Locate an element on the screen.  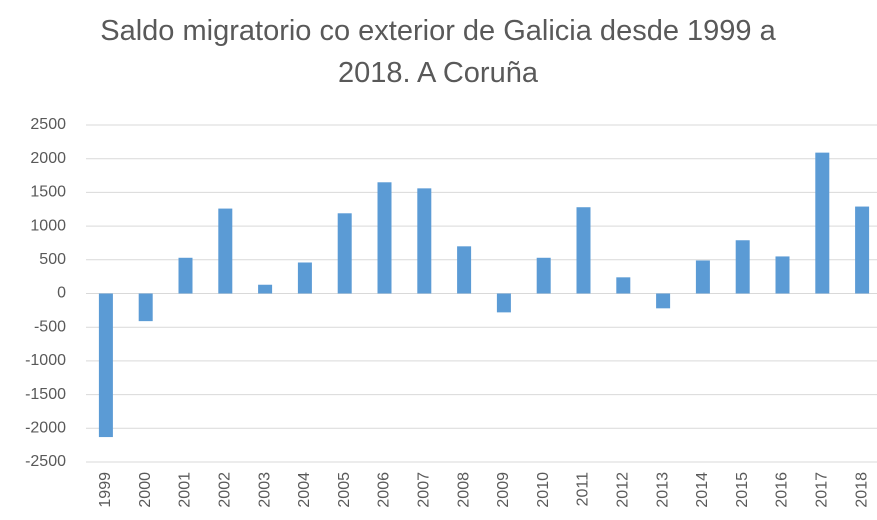
y-tick-label: -2000 is located at coordinates (45, 428).